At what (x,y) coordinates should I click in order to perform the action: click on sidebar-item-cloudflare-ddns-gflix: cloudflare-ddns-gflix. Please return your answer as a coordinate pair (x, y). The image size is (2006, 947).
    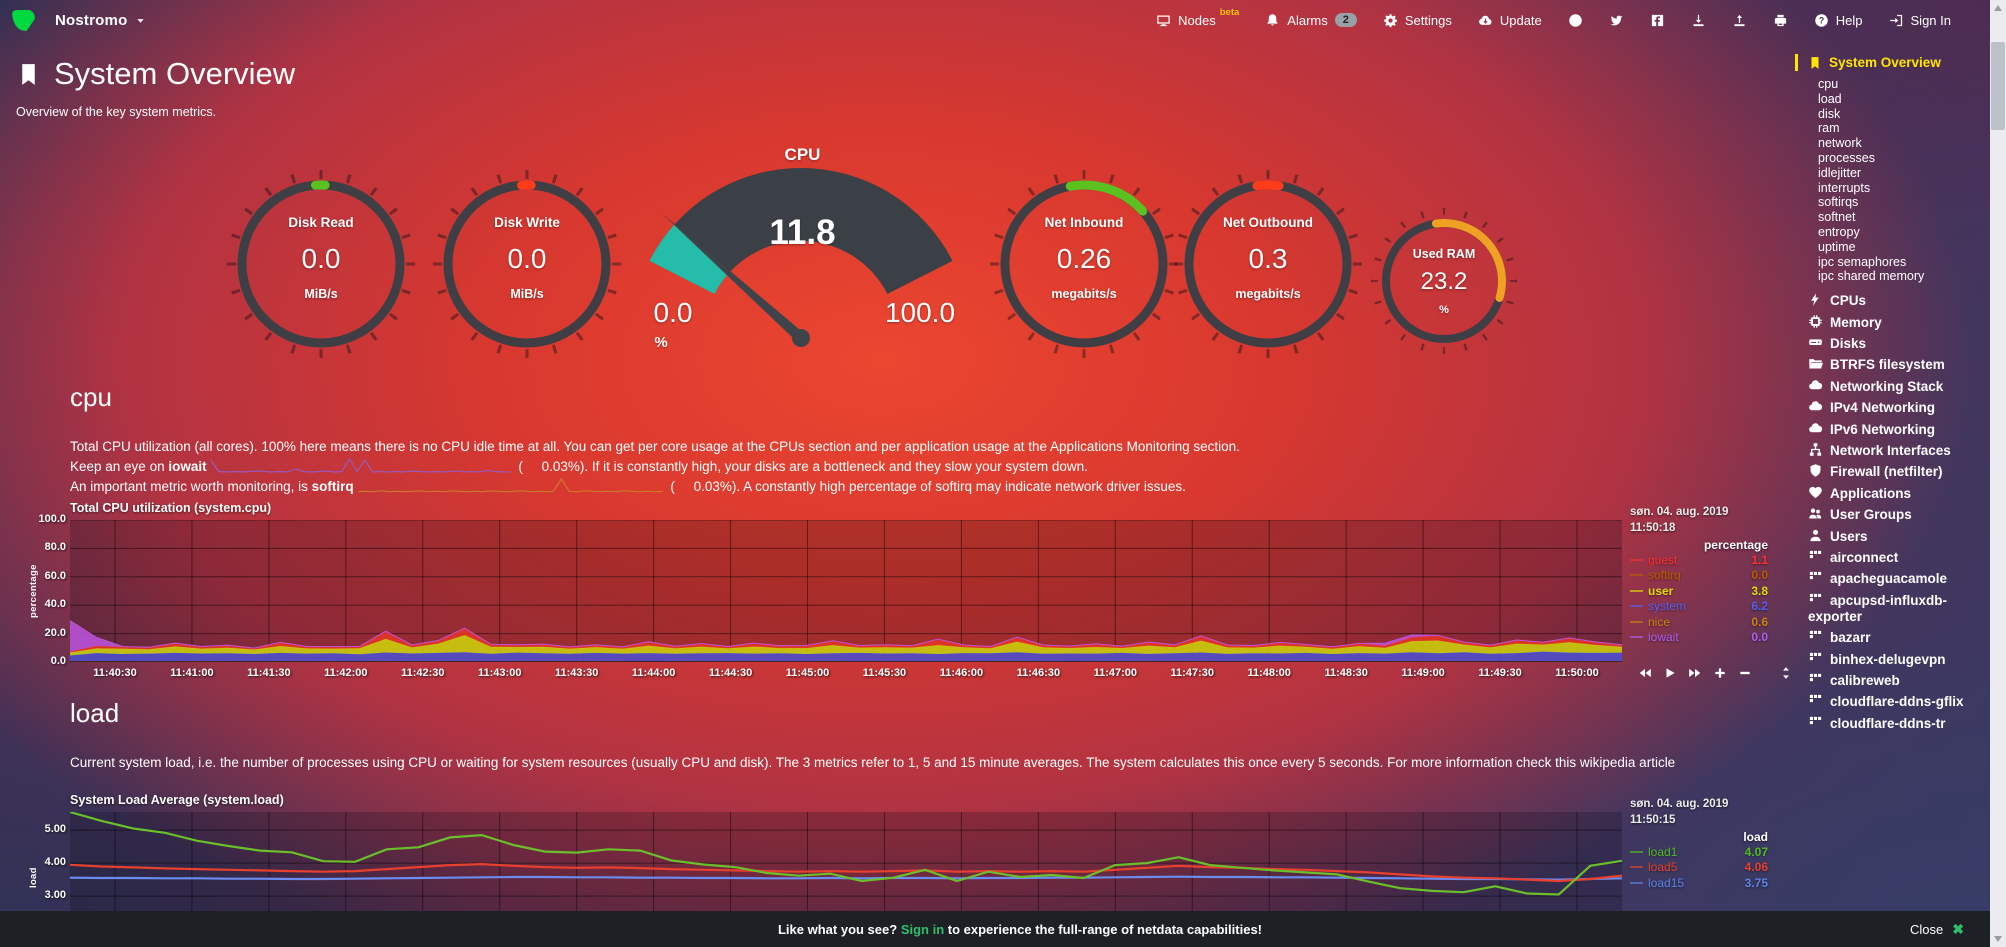
    Looking at the image, I should click on (1899, 701).